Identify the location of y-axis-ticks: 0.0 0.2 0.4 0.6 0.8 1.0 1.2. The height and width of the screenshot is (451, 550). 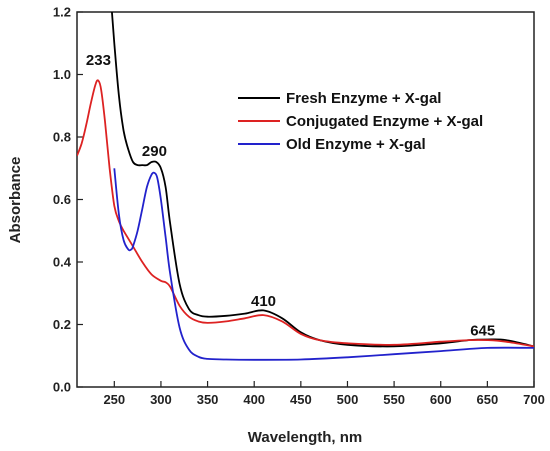
(68, 200).